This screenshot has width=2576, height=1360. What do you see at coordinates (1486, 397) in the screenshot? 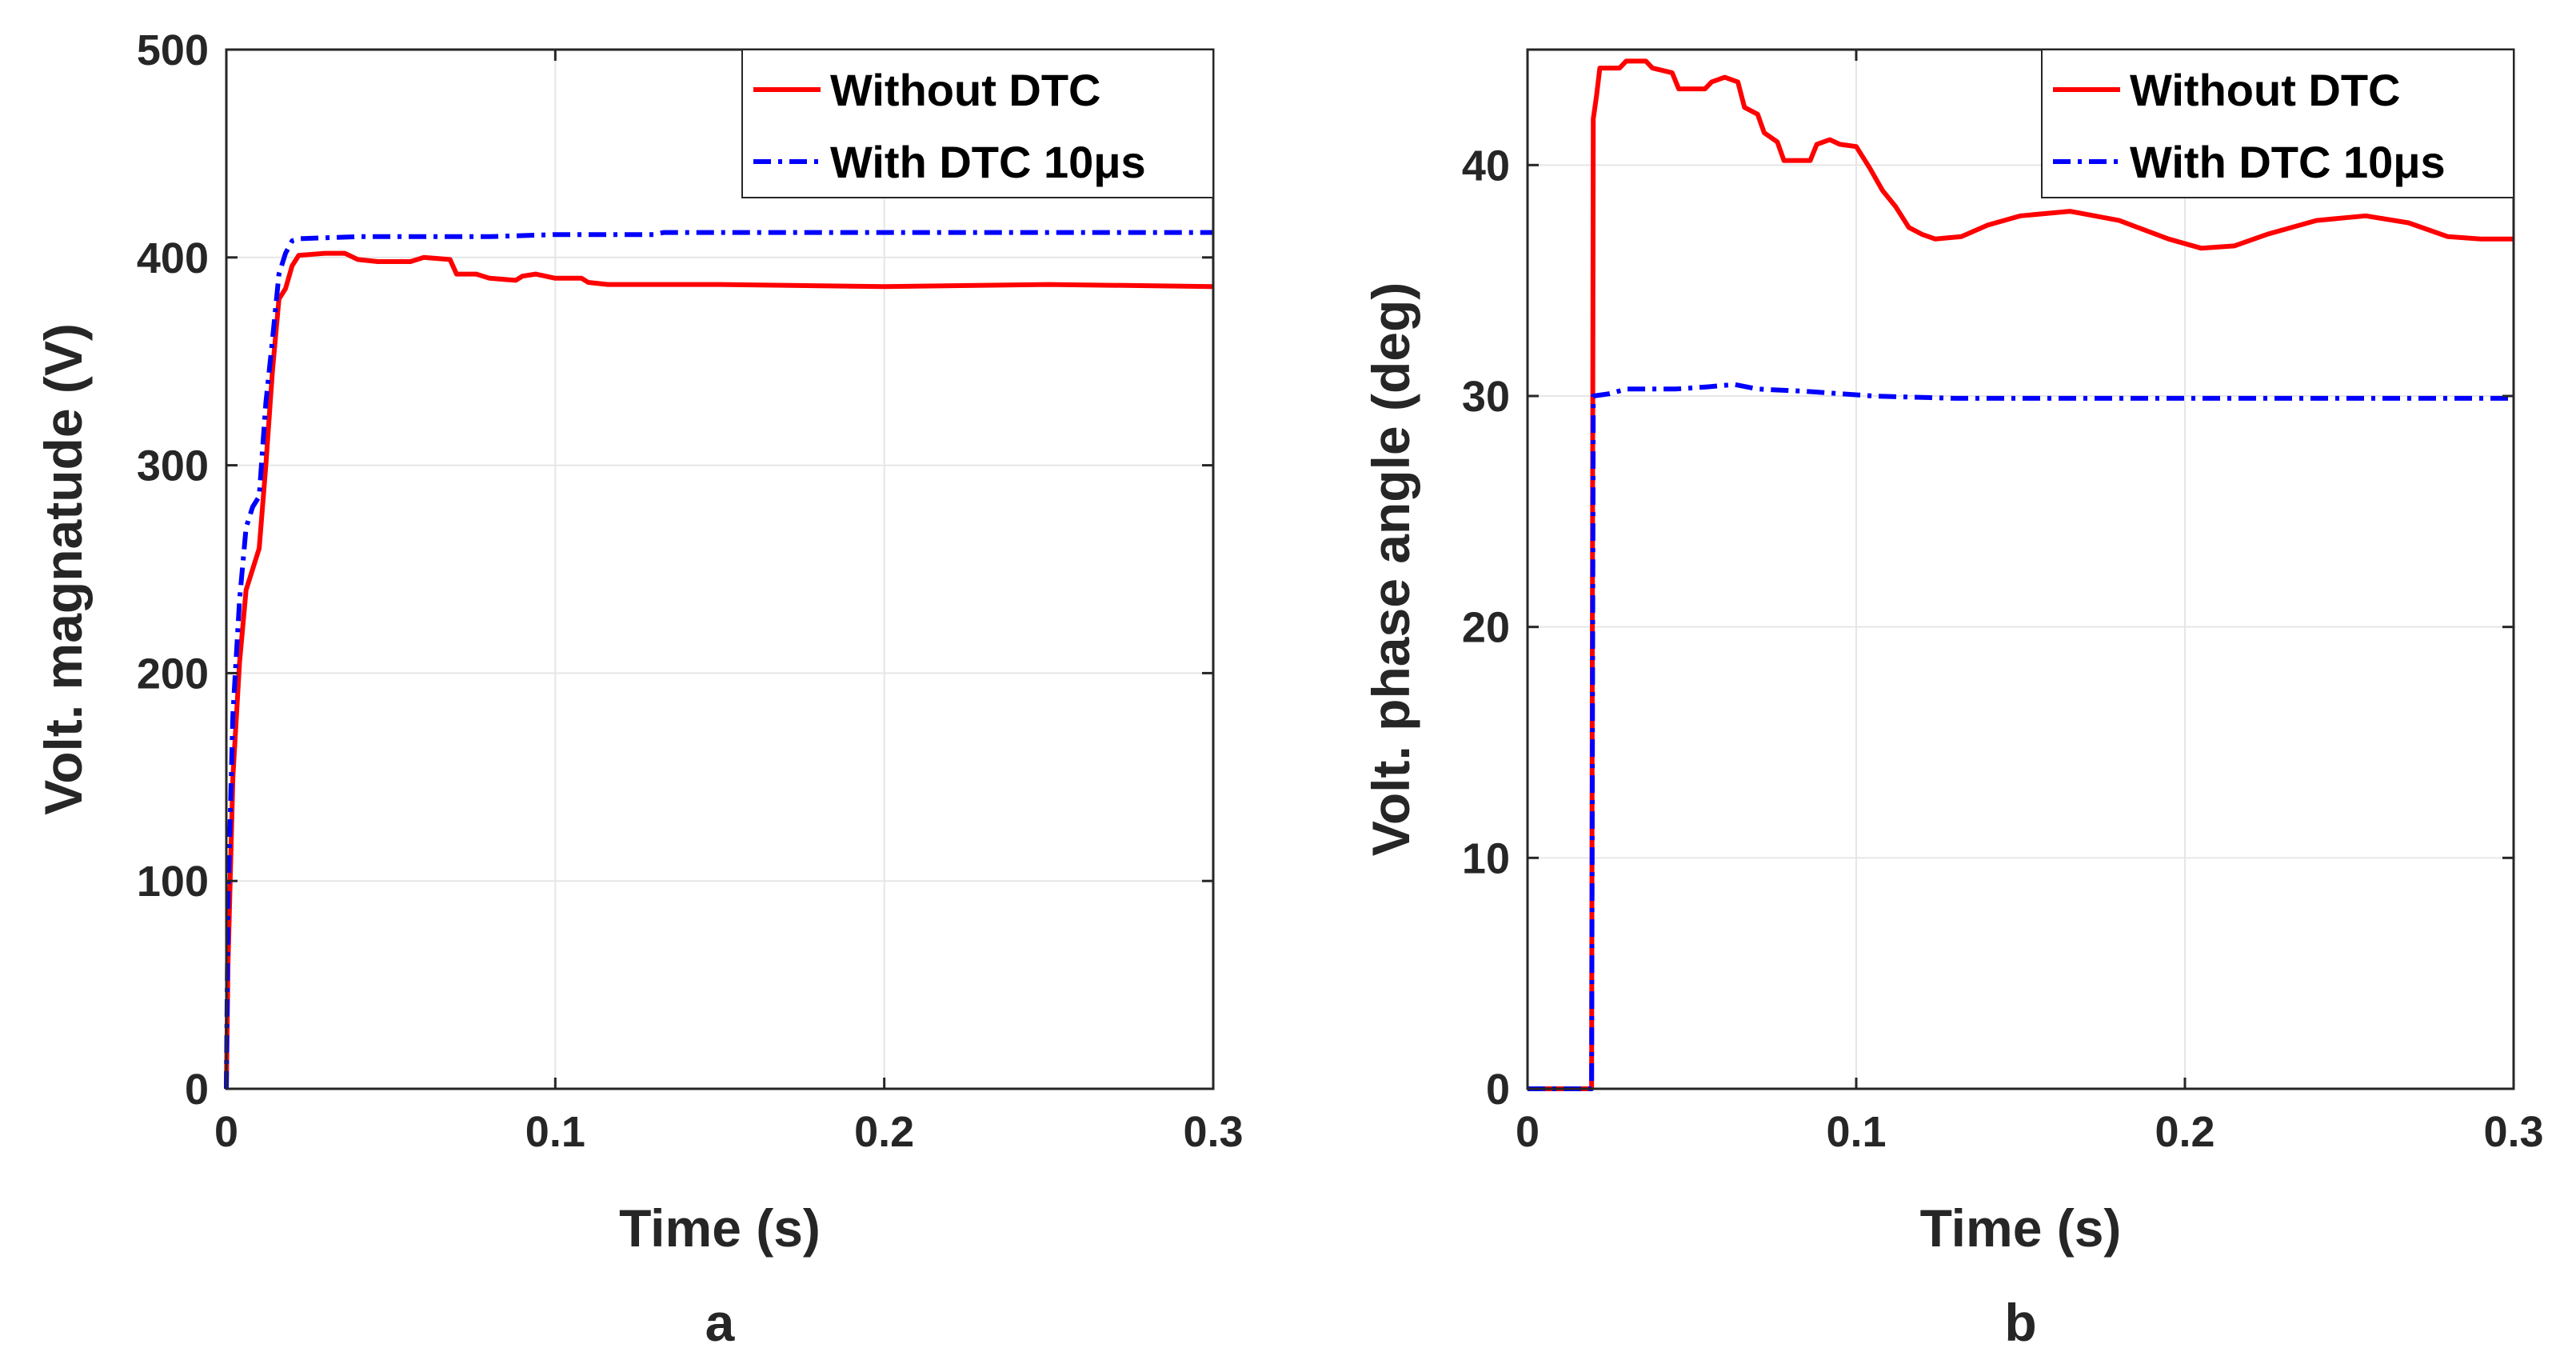
I see `y-tick-label: 30` at bounding box center [1486, 397].